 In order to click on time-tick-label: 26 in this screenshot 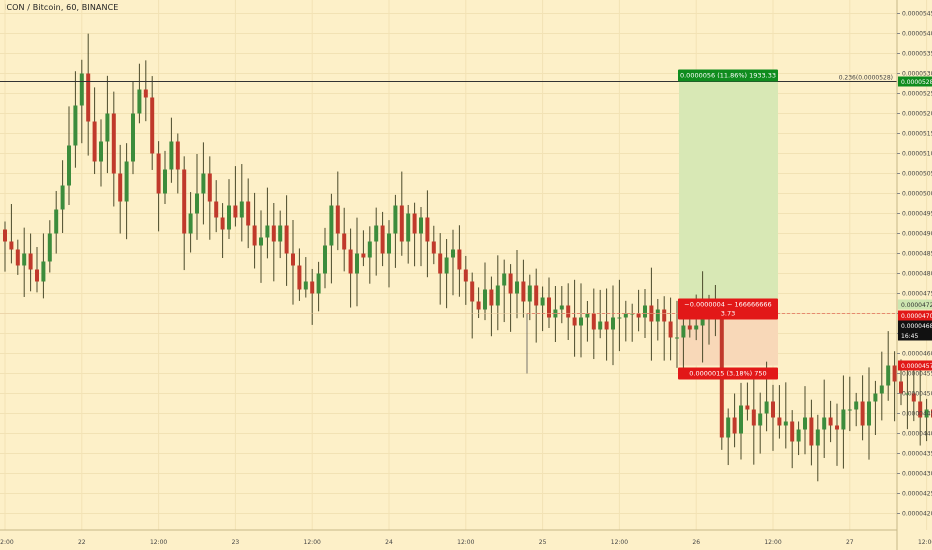, I will do `click(696, 542)`.